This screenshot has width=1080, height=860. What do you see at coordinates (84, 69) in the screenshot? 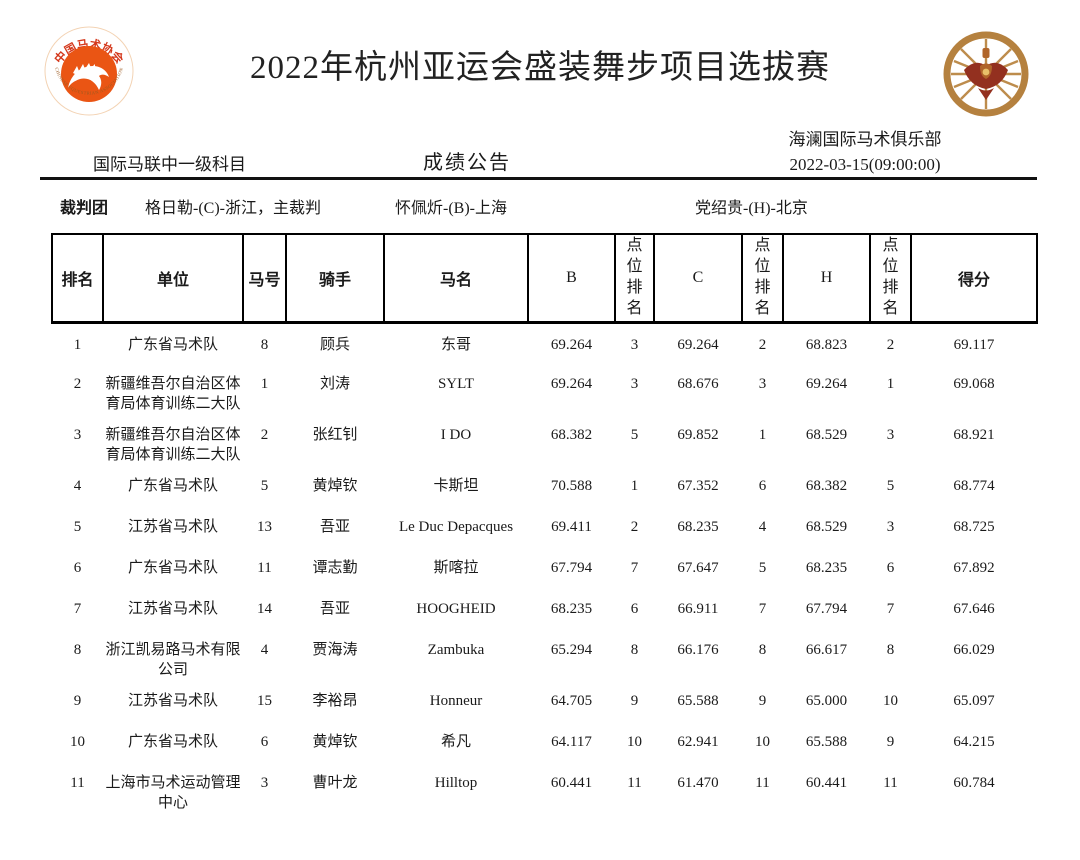
I see `horse-mane-icon` at bounding box center [84, 69].